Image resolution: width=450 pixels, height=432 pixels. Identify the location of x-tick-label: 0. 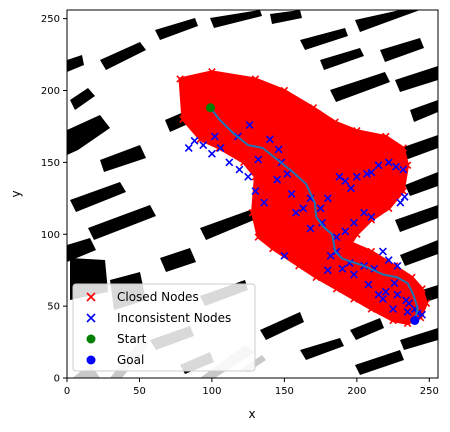
(67, 391).